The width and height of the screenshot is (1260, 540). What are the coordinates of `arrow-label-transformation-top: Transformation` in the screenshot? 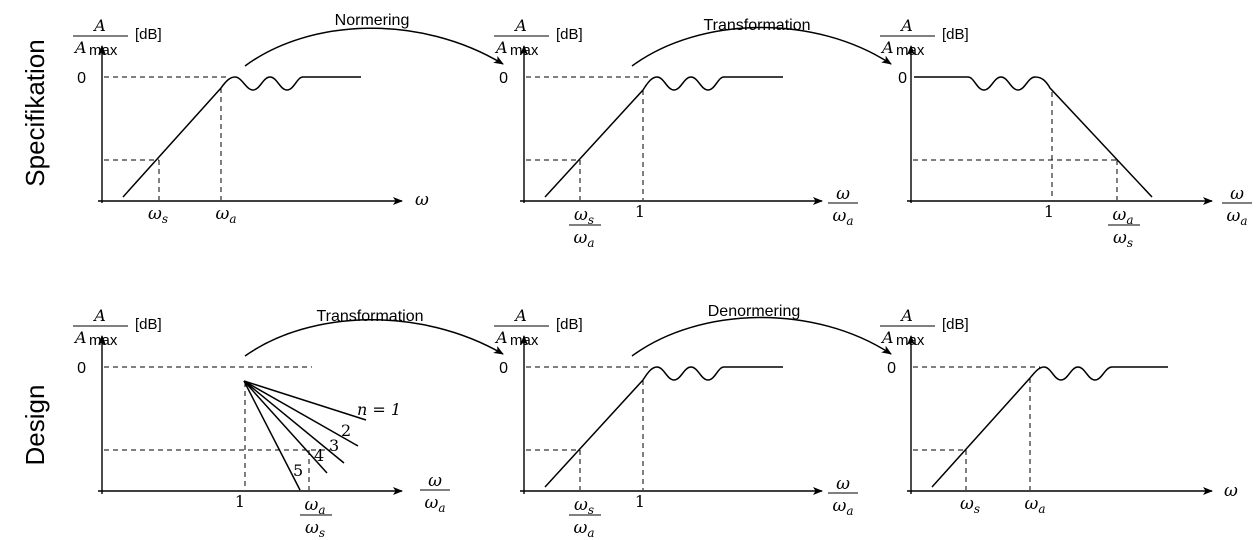 It's located at (757, 25).